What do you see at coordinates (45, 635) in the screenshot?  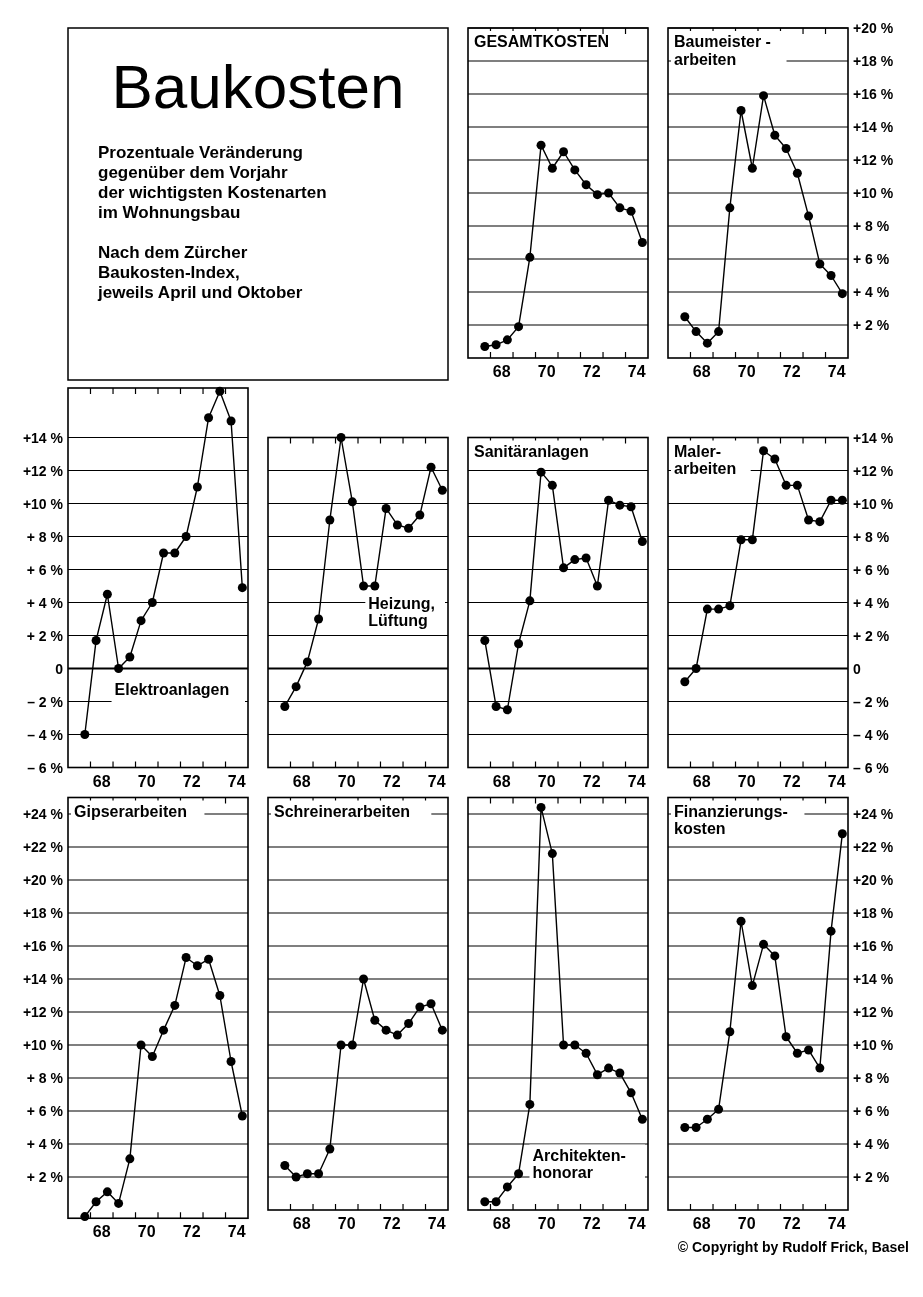 I see `y-tick-label: + 2 %` at bounding box center [45, 635].